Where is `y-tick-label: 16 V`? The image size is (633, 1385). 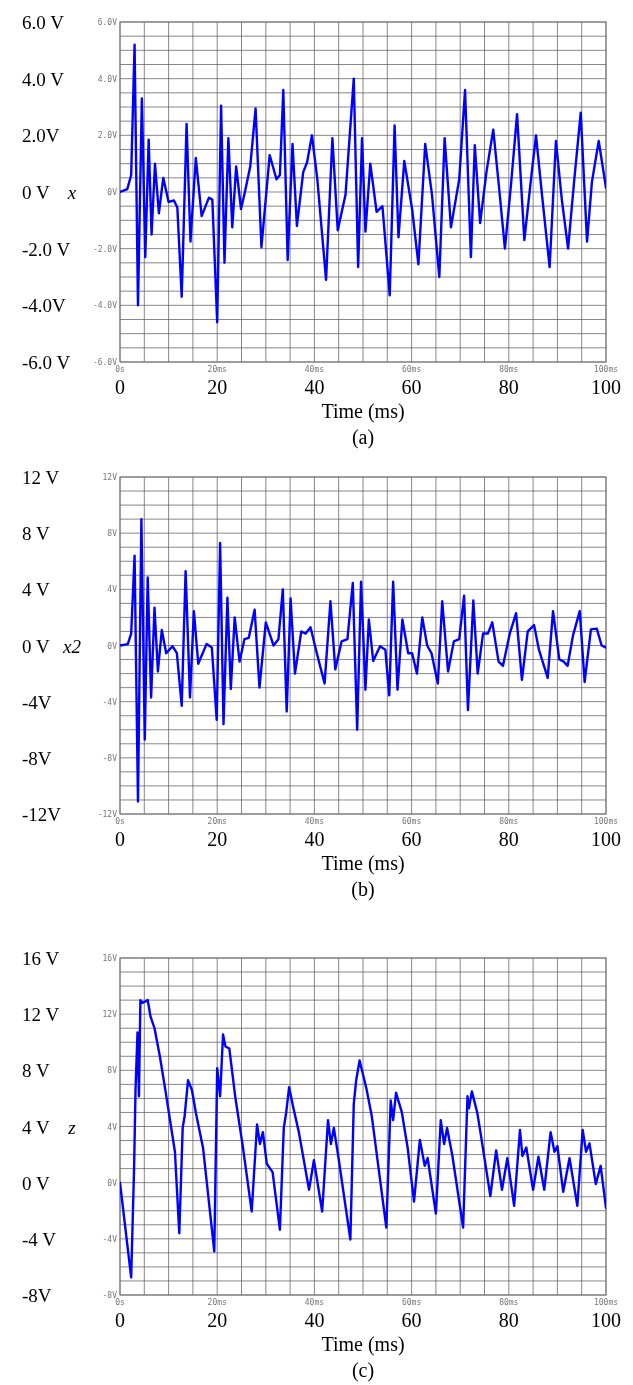 y-tick-label: 16 V is located at coordinates (41, 958).